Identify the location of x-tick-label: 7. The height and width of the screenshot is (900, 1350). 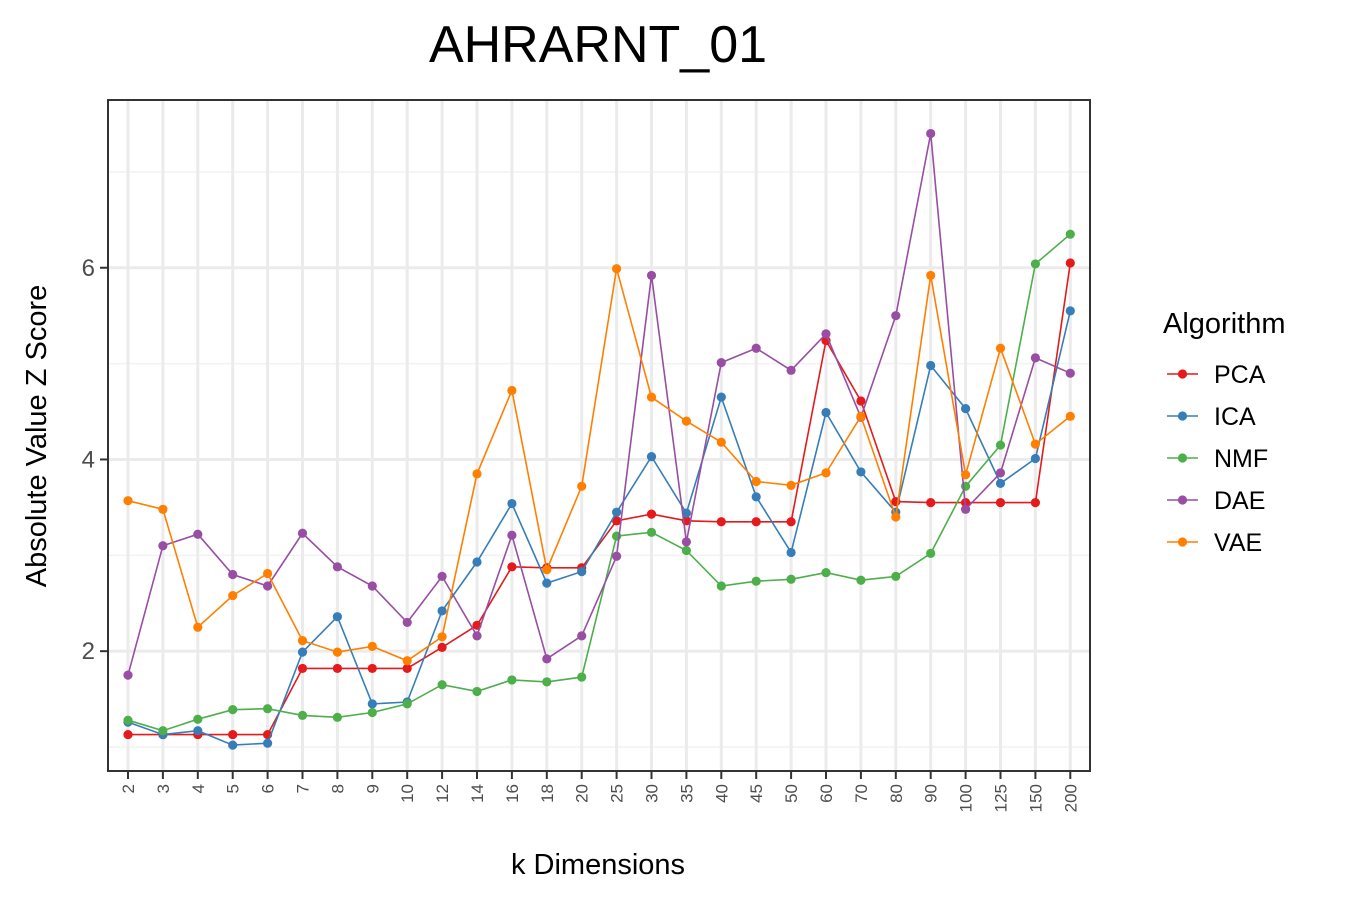
(303, 788).